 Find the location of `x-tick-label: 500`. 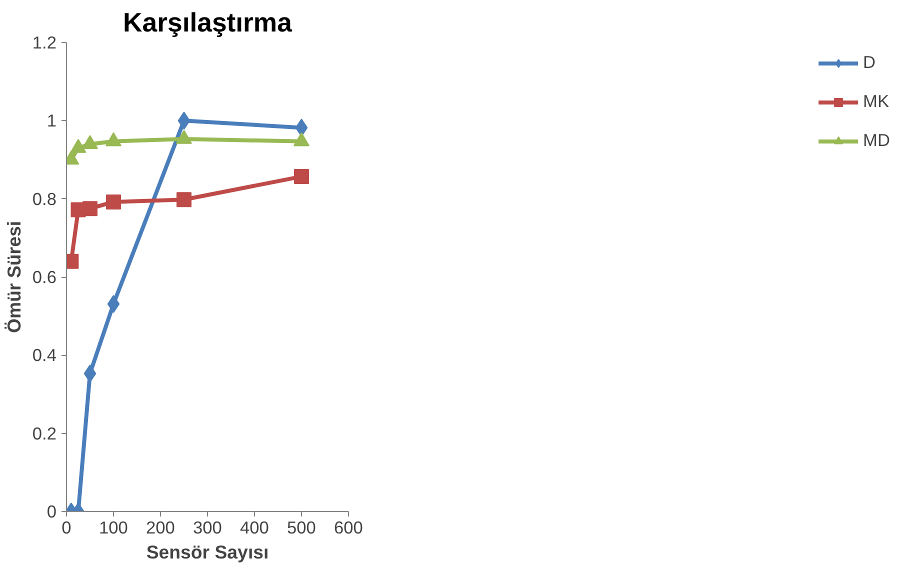

x-tick-label: 500 is located at coordinates (301, 528).